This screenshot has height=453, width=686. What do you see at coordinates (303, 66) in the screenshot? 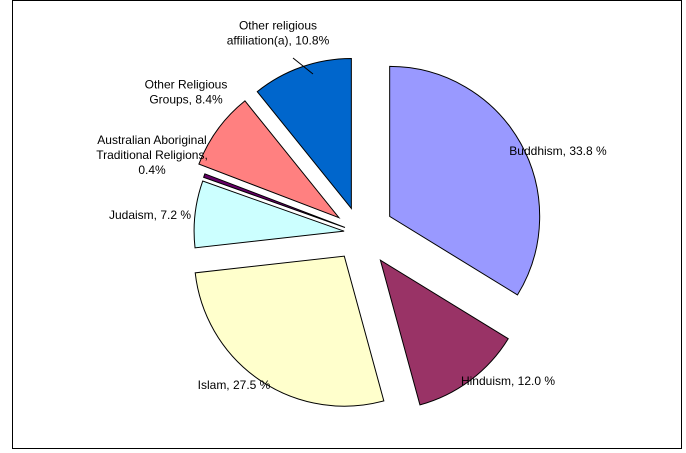
I see `leader-line` at bounding box center [303, 66].